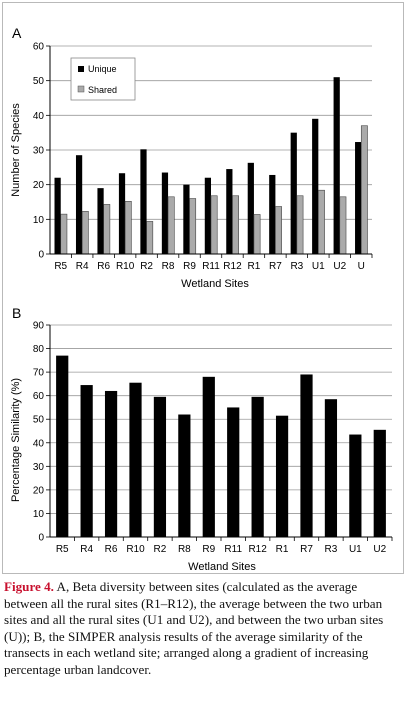  Describe the element at coordinates (379, 549) in the screenshot. I see `x-tick-label: U2` at that location.